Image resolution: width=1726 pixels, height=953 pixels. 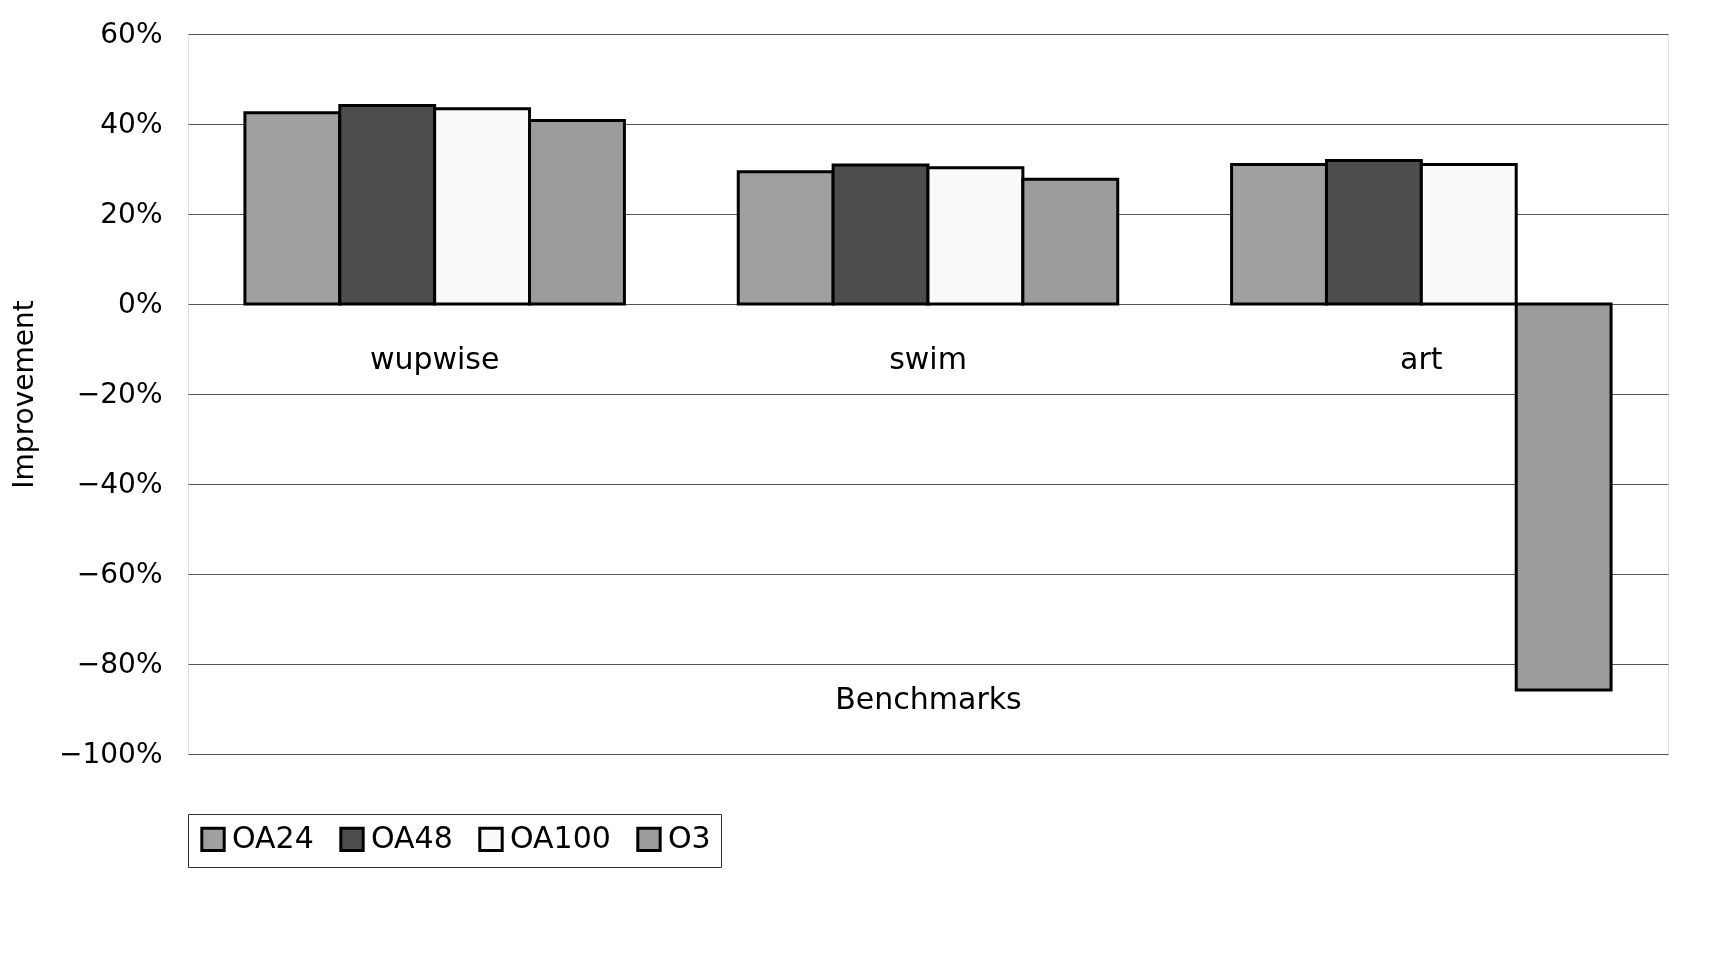 What do you see at coordinates (119, 393) in the screenshot?
I see `y-tick-label: −20%` at bounding box center [119, 393].